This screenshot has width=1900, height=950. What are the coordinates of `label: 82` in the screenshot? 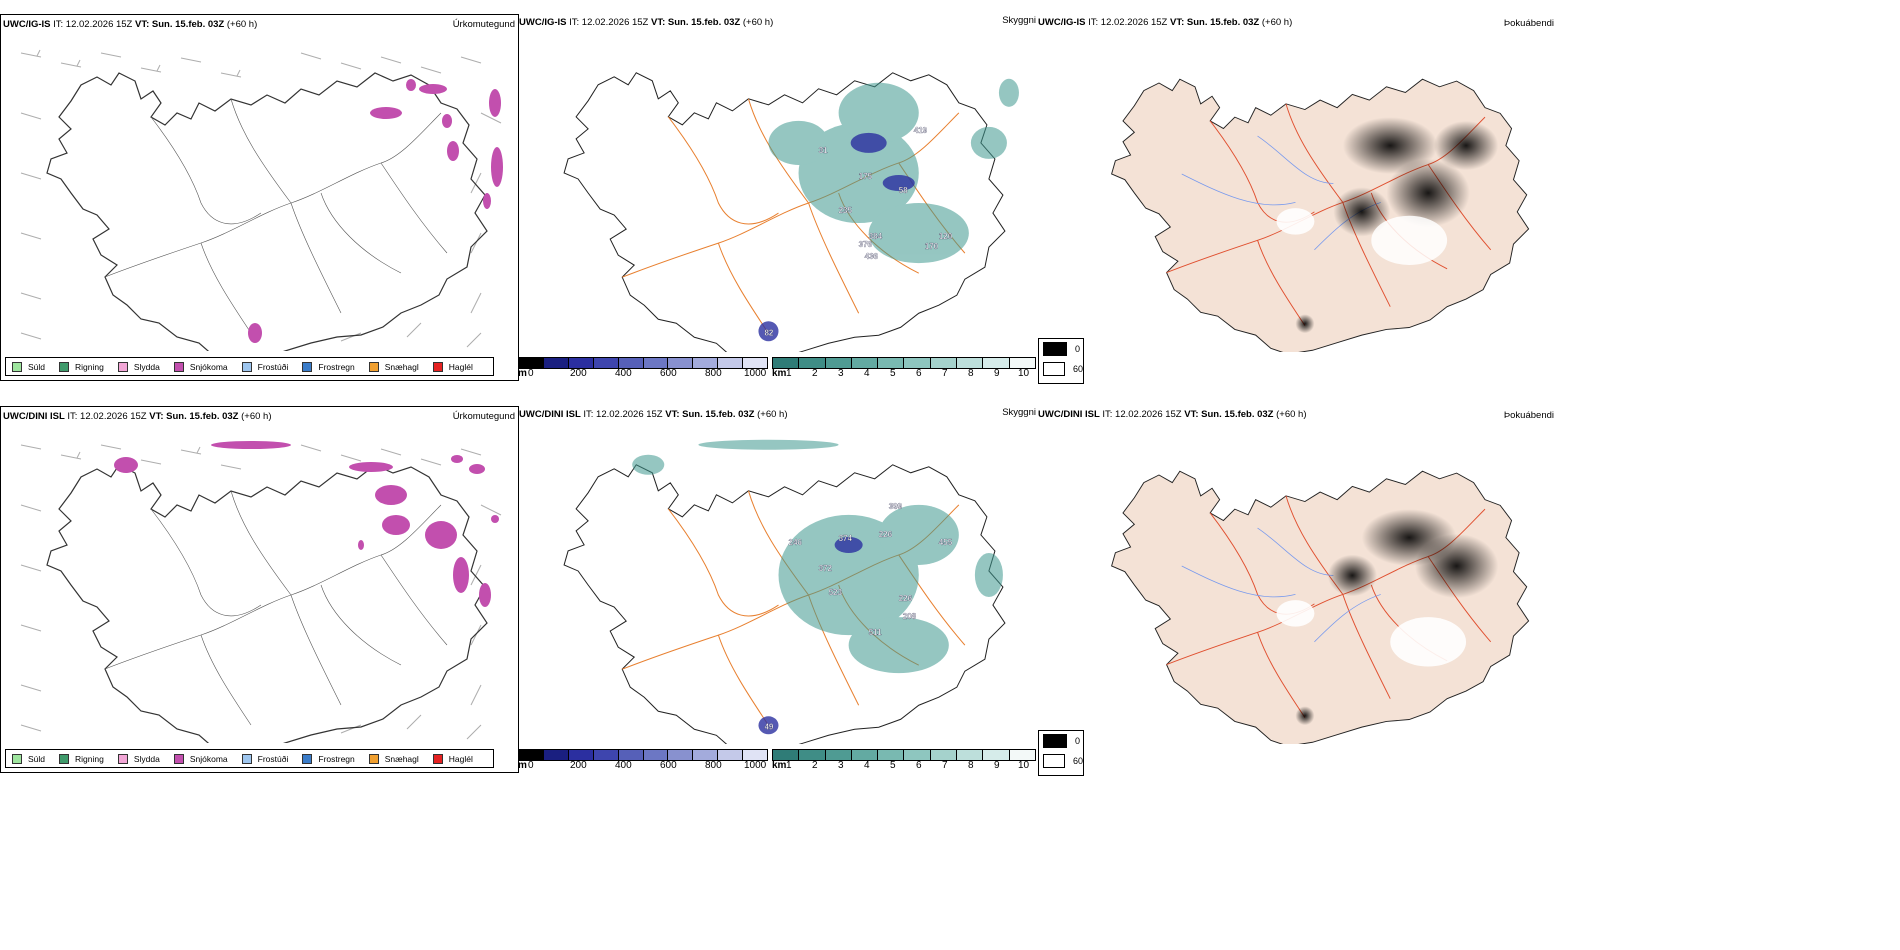 It's located at (768, 332).